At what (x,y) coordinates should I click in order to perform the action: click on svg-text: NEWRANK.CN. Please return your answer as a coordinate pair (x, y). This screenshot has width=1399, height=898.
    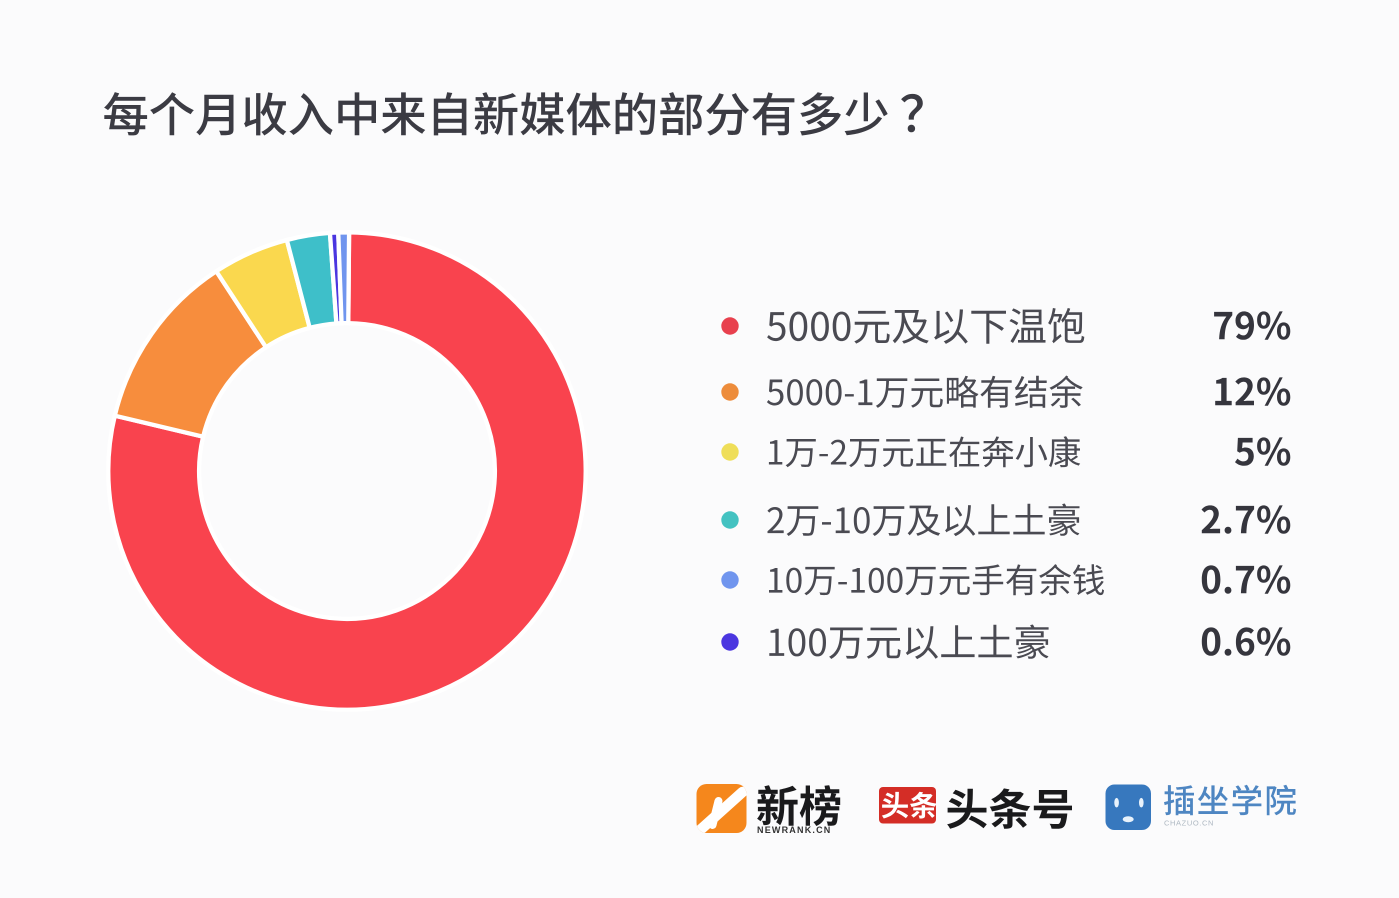
    Looking at the image, I should click on (794, 830).